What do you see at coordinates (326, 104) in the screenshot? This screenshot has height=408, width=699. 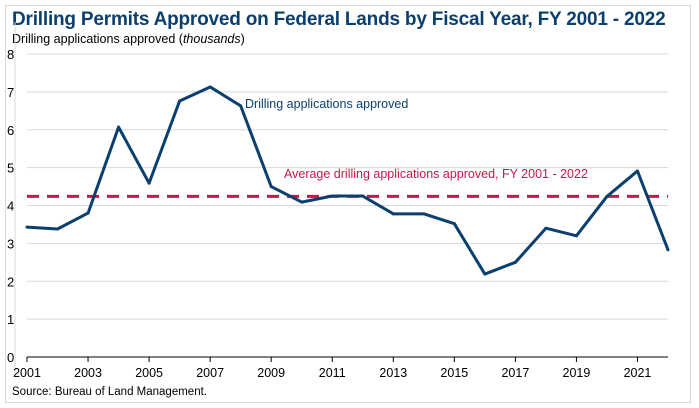 I see `series-label: Drilling applications approved` at bounding box center [326, 104].